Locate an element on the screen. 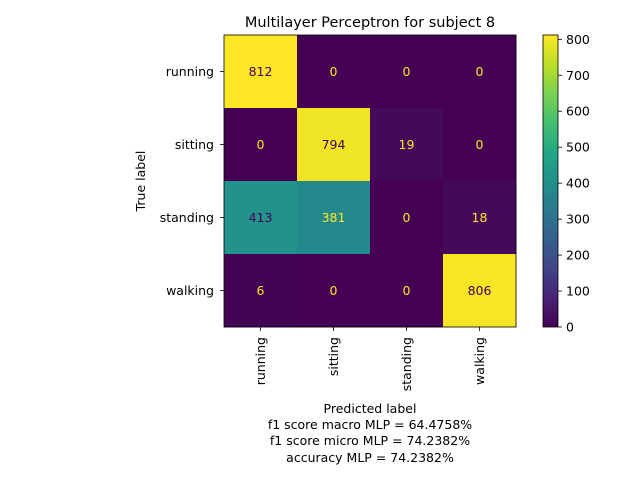  cell-value-label: 794 is located at coordinates (334, 144).